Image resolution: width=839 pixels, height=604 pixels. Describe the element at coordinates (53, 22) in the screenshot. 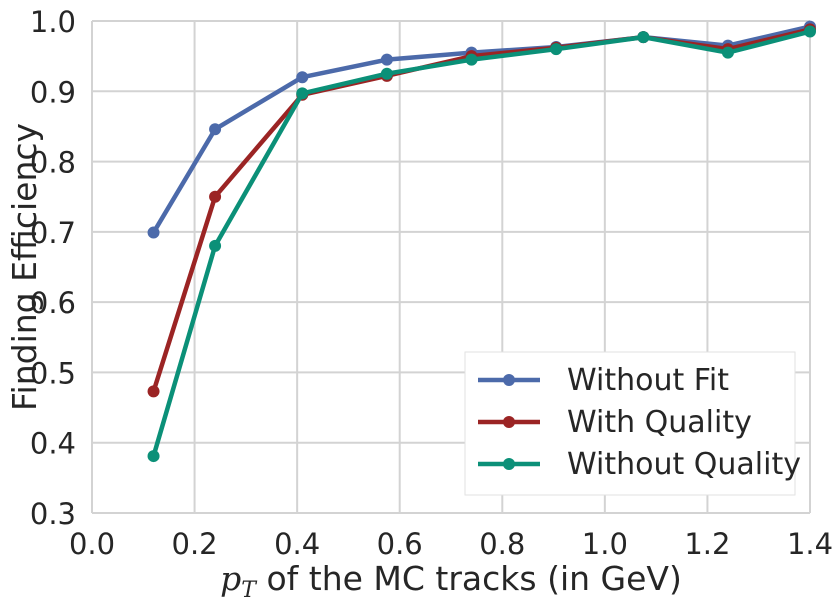

I see `y-tick-label: 1.0` at that location.